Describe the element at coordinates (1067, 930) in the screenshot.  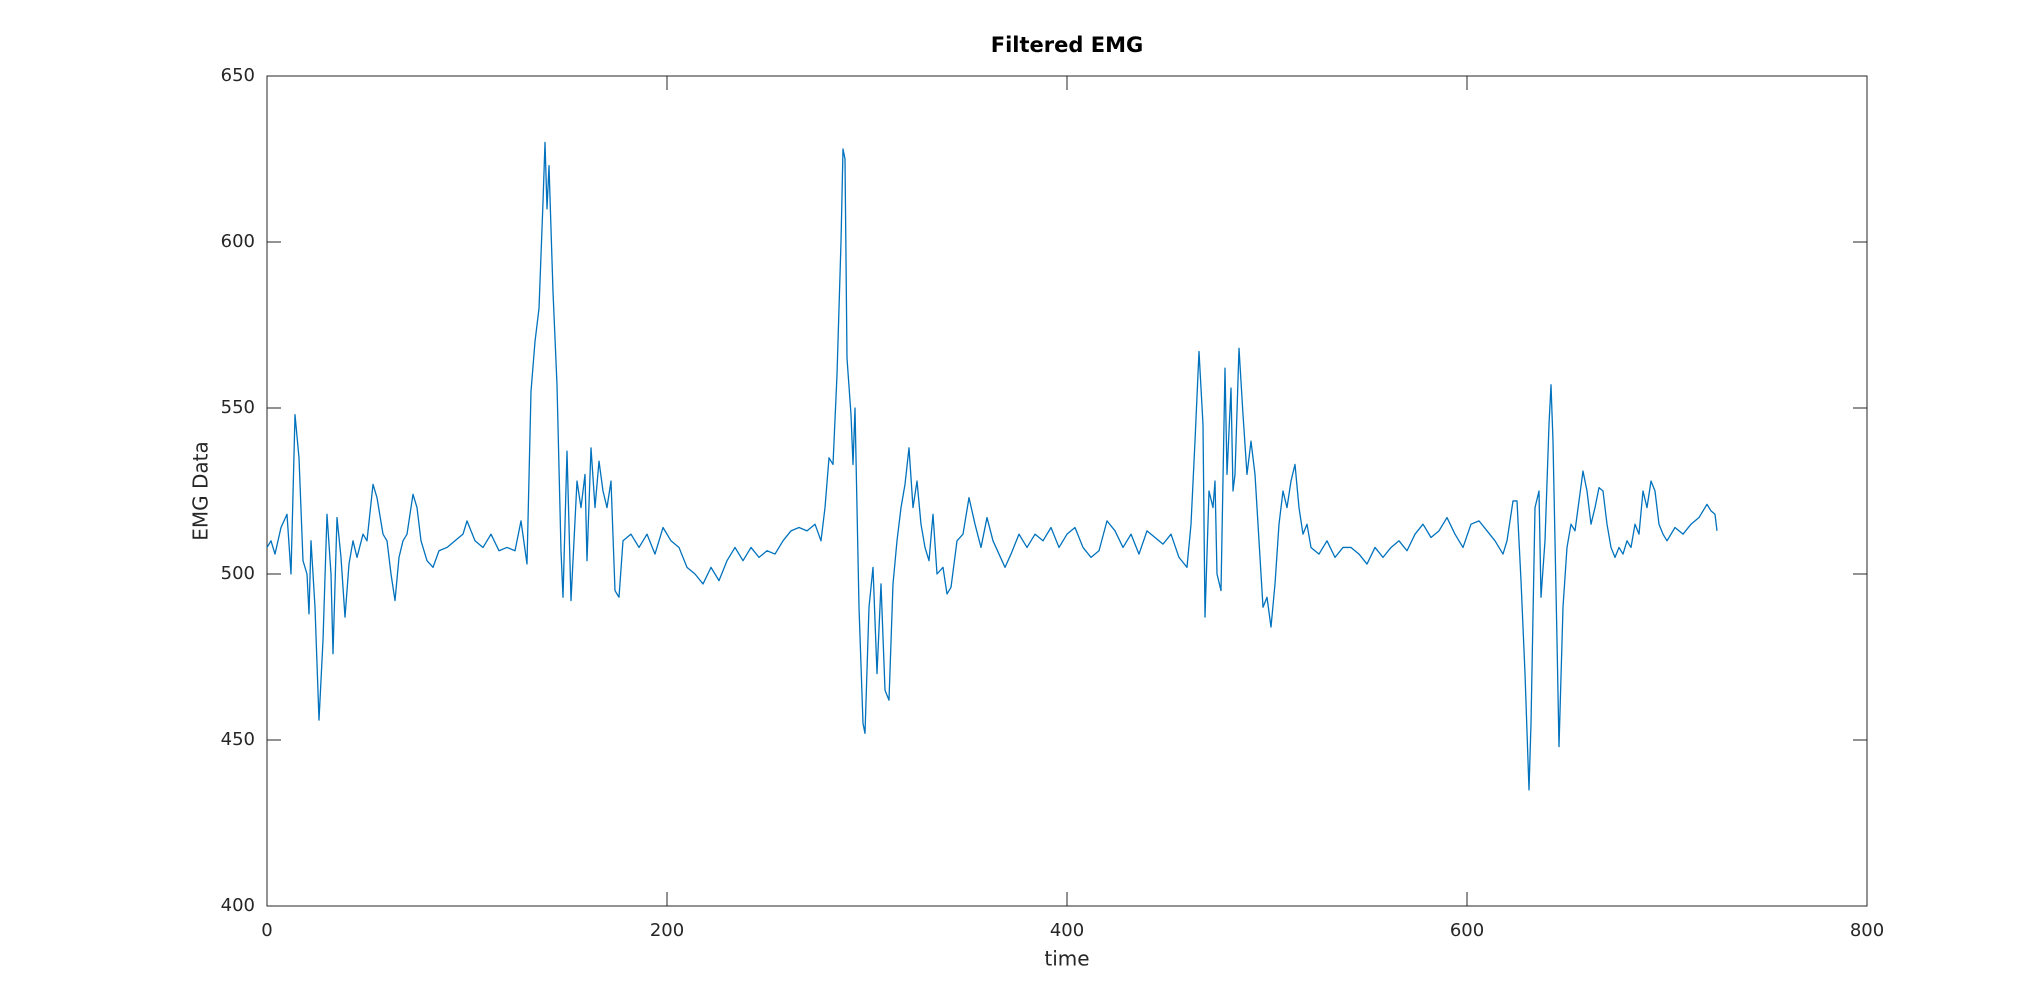
I see `x-tick-label: 400` at that location.